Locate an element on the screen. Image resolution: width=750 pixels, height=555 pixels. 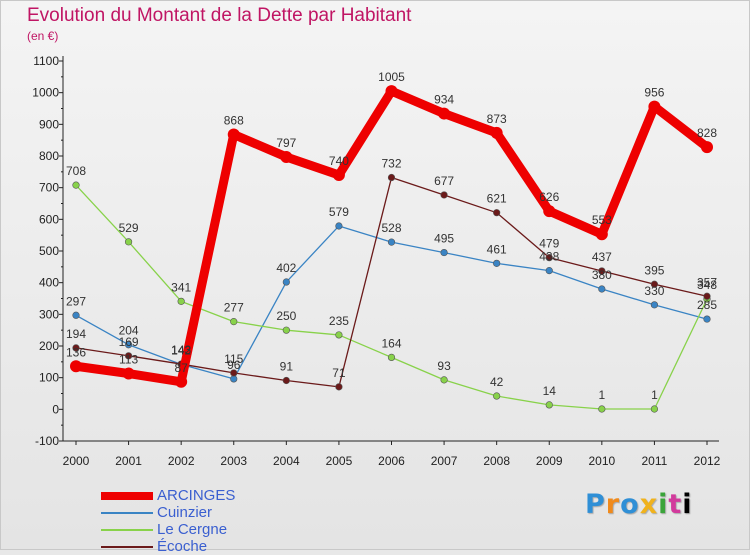
logo-letter: t is located at coordinates (675, 504).